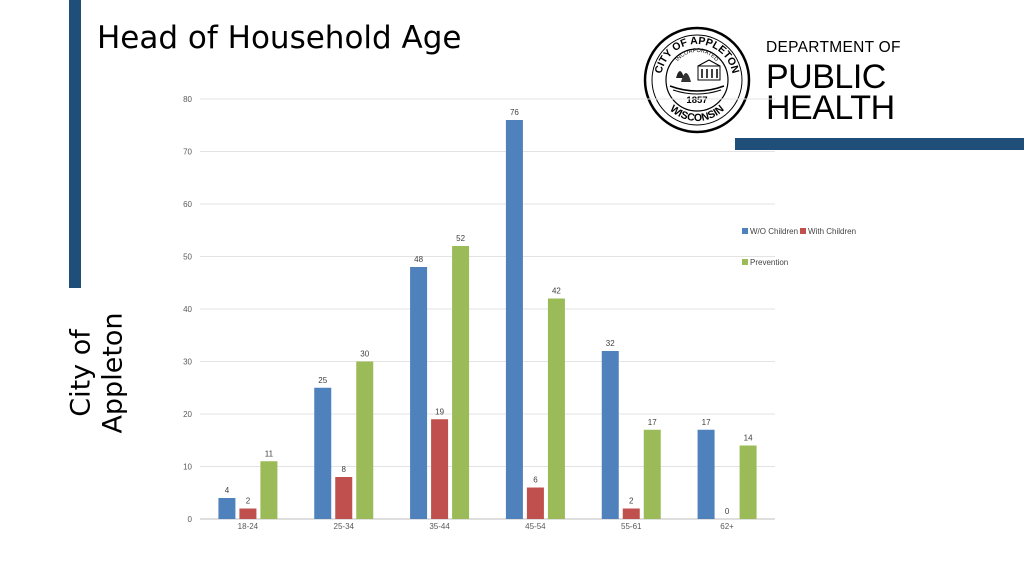 The width and height of the screenshot is (1024, 576). I want to click on legend-label-wo-children: W/O Children, so click(774, 231).